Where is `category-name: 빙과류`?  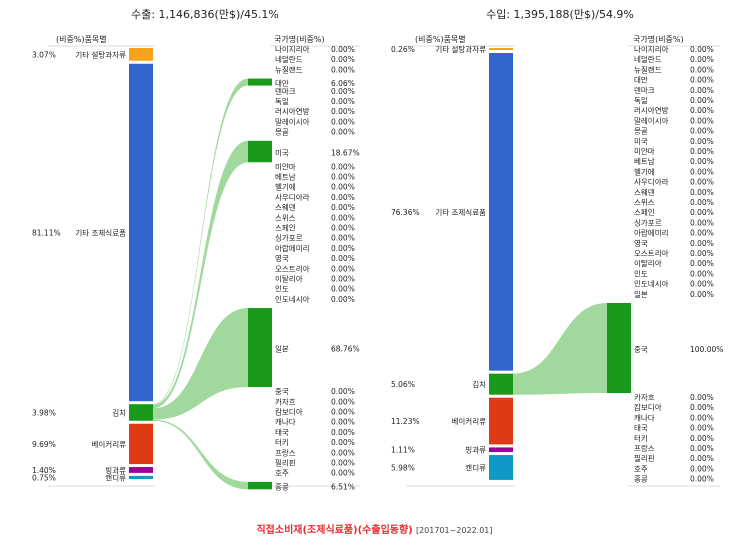 category-name: 빙과류 is located at coordinates (115, 470).